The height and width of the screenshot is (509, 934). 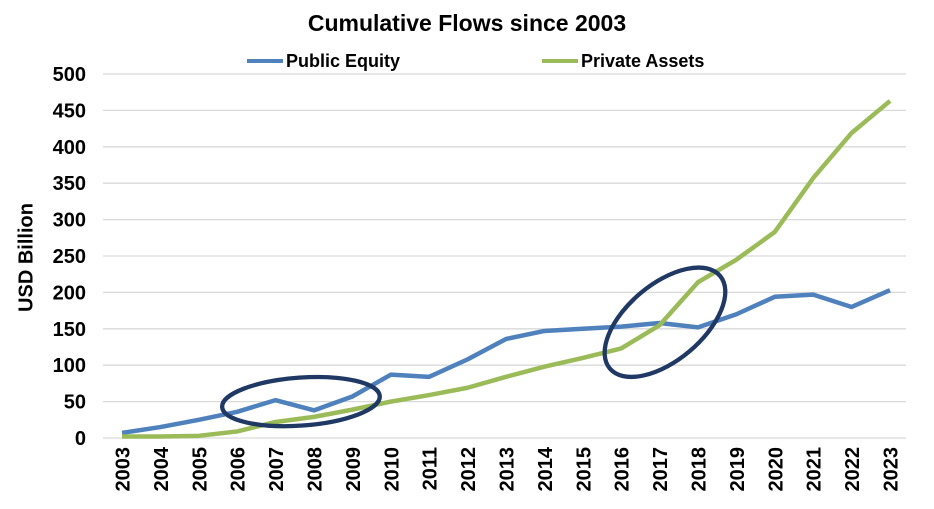 What do you see at coordinates (69, 366) in the screenshot?
I see `y-tick-label: 100` at bounding box center [69, 366].